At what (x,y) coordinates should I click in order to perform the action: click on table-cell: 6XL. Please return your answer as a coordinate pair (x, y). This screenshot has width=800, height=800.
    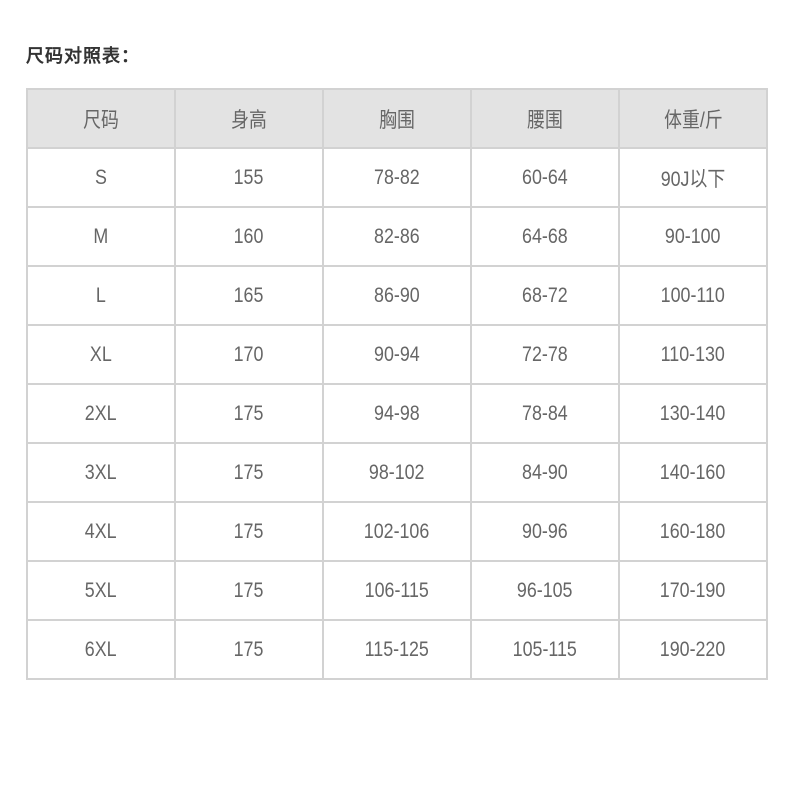
    Looking at the image, I should click on (101, 649).